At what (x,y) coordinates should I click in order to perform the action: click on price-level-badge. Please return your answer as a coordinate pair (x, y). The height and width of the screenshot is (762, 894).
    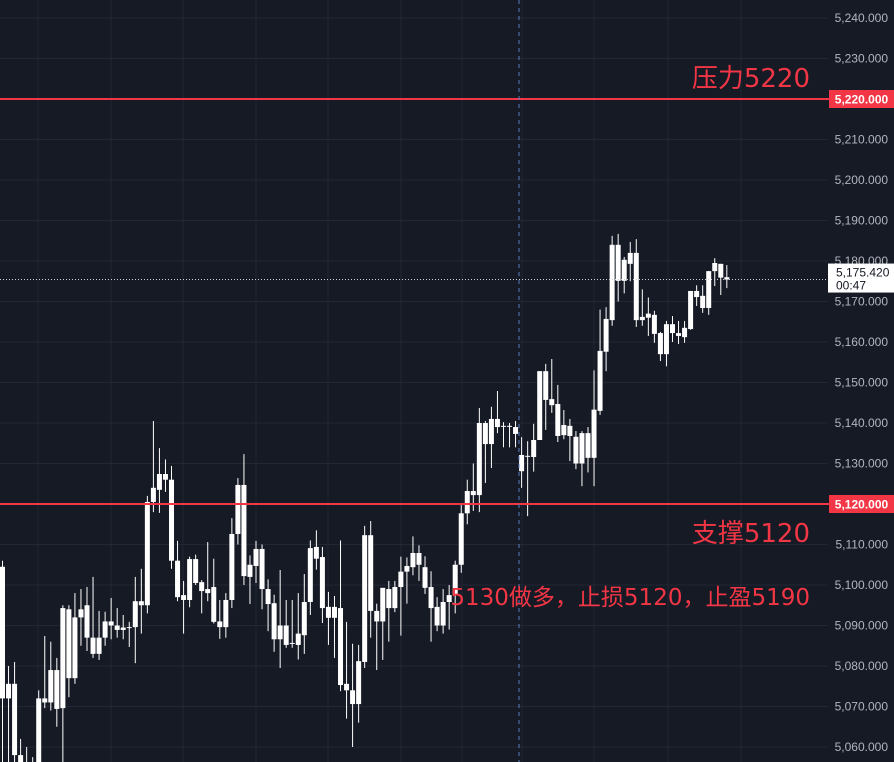
    Looking at the image, I should click on (861, 99).